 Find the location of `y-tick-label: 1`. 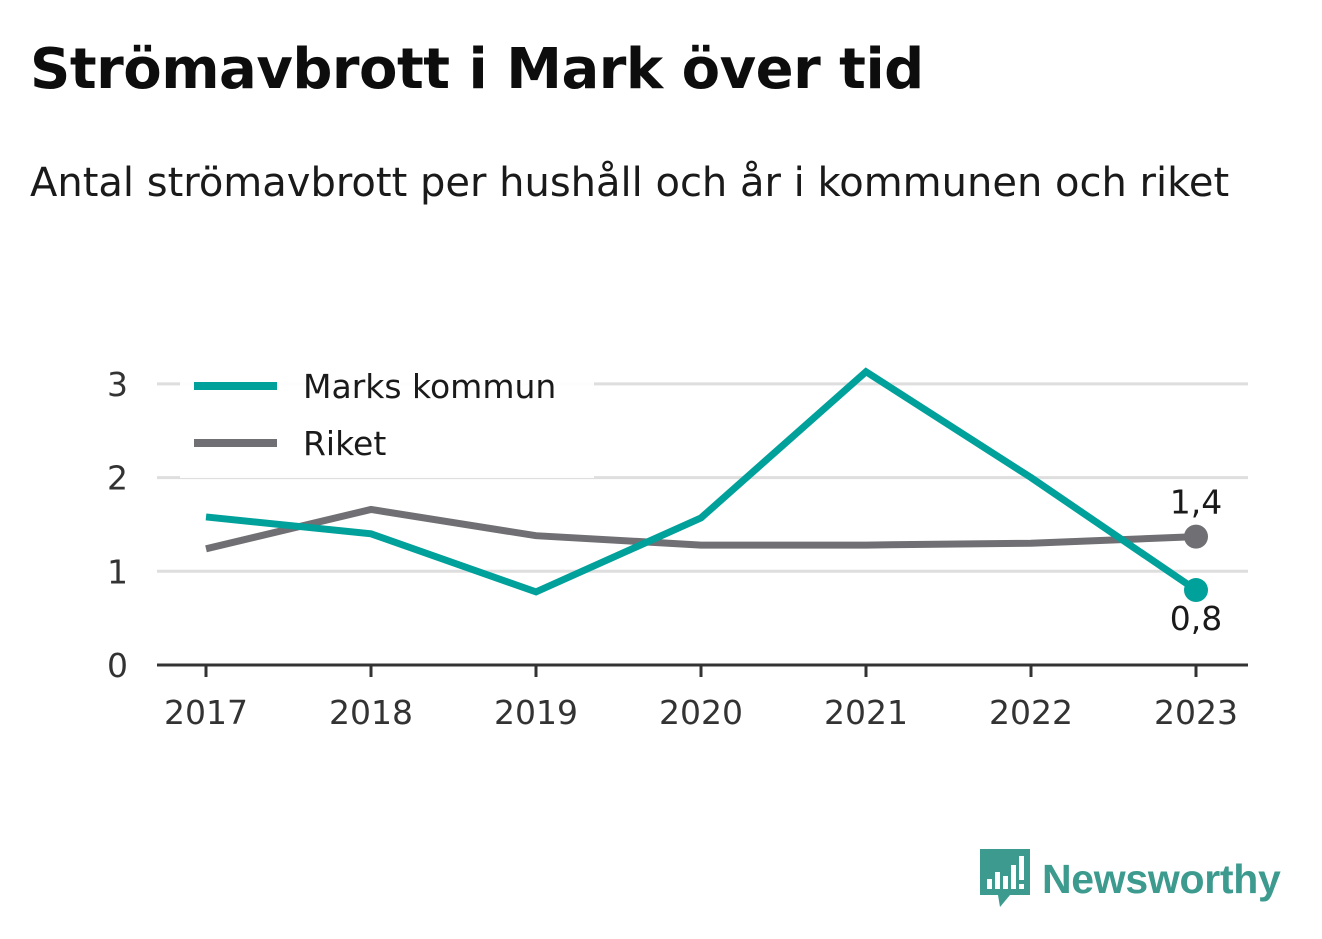

y-tick-label: 1 is located at coordinates (117, 571).